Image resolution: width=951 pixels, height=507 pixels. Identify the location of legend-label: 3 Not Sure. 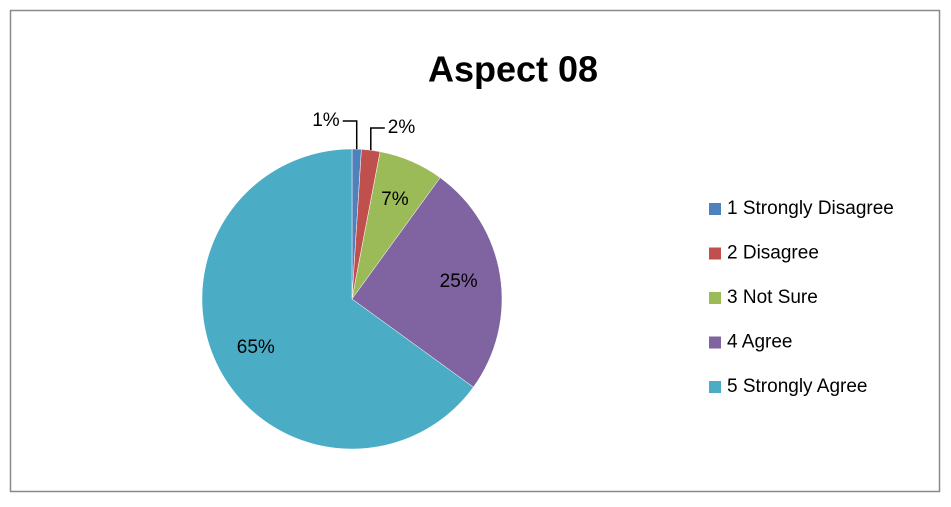
(772, 297).